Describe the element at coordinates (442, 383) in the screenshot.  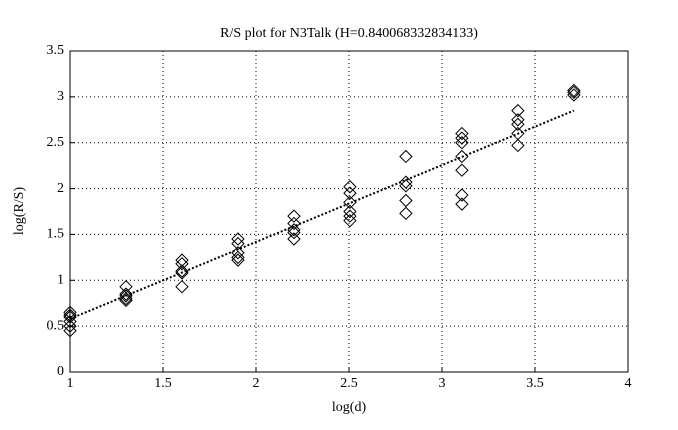
I see `x-tick-label: 3` at that location.